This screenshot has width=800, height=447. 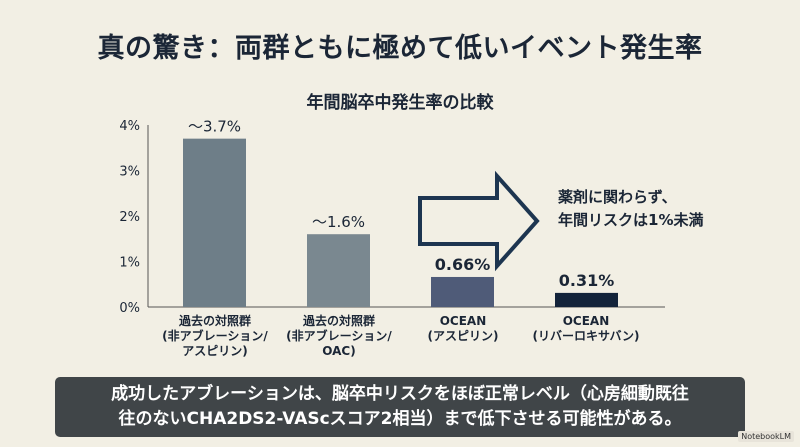 I want to click on y-tick-label: 0%, so click(x=129, y=308).